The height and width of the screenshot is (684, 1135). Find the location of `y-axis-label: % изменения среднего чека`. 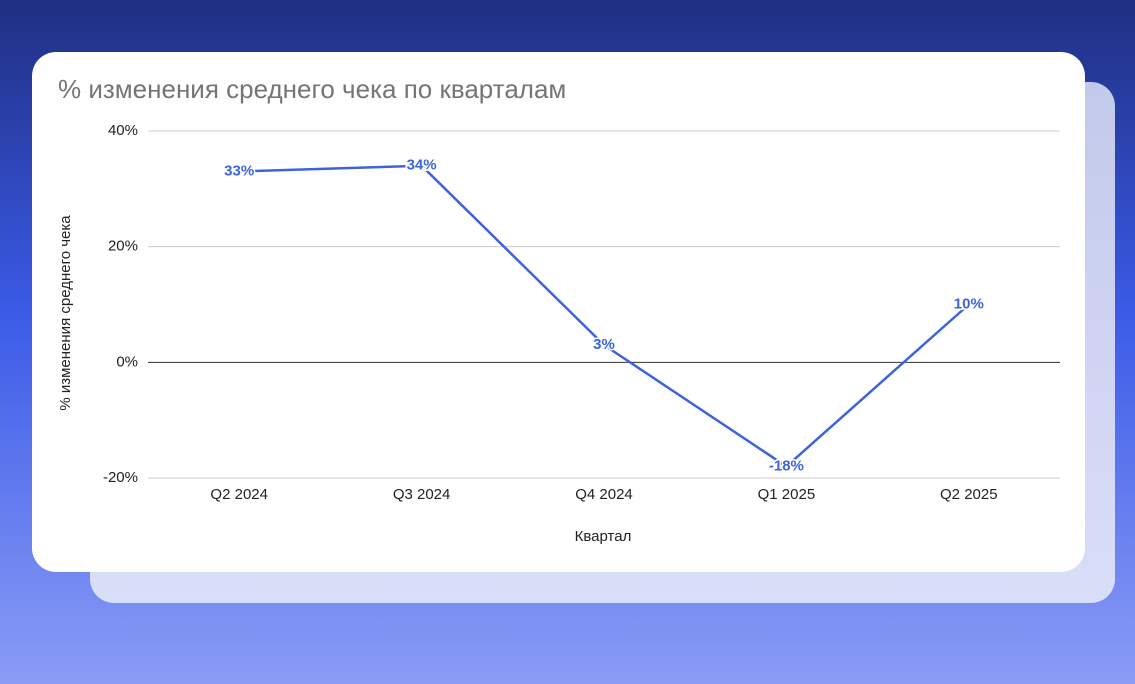

y-axis-label: % изменения среднего чека is located at coordinates (65, 313).